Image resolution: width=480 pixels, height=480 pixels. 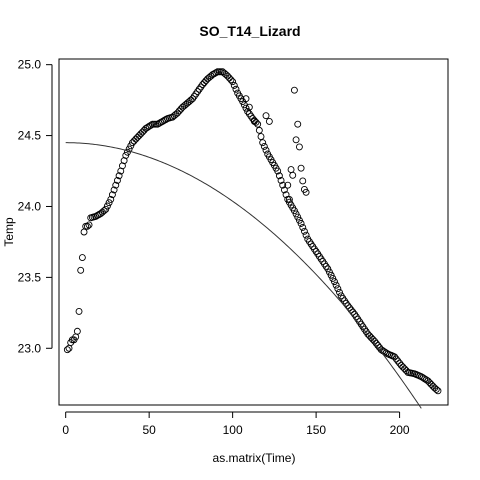 I want to click on y-axis: 23.0 23.5 24.0 24.5 25.0, so click(x=35, y=206).